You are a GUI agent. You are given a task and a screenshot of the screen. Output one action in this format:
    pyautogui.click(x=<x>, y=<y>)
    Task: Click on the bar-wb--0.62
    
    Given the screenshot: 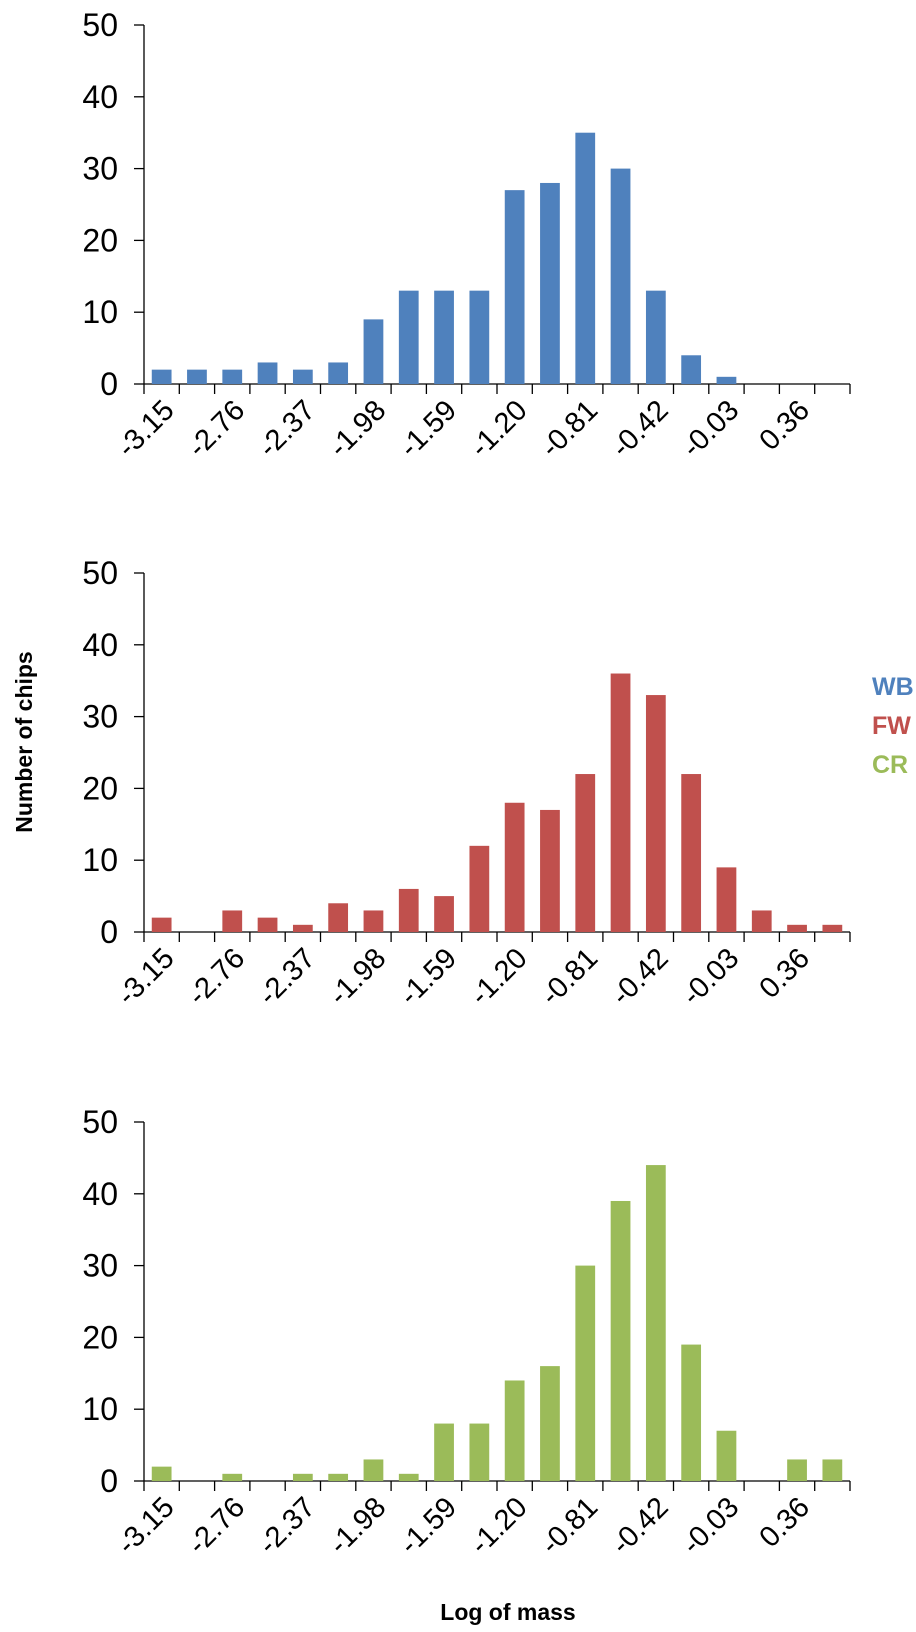 What is the action you would take?
    pyautogui.click(x=620, y=276)
    